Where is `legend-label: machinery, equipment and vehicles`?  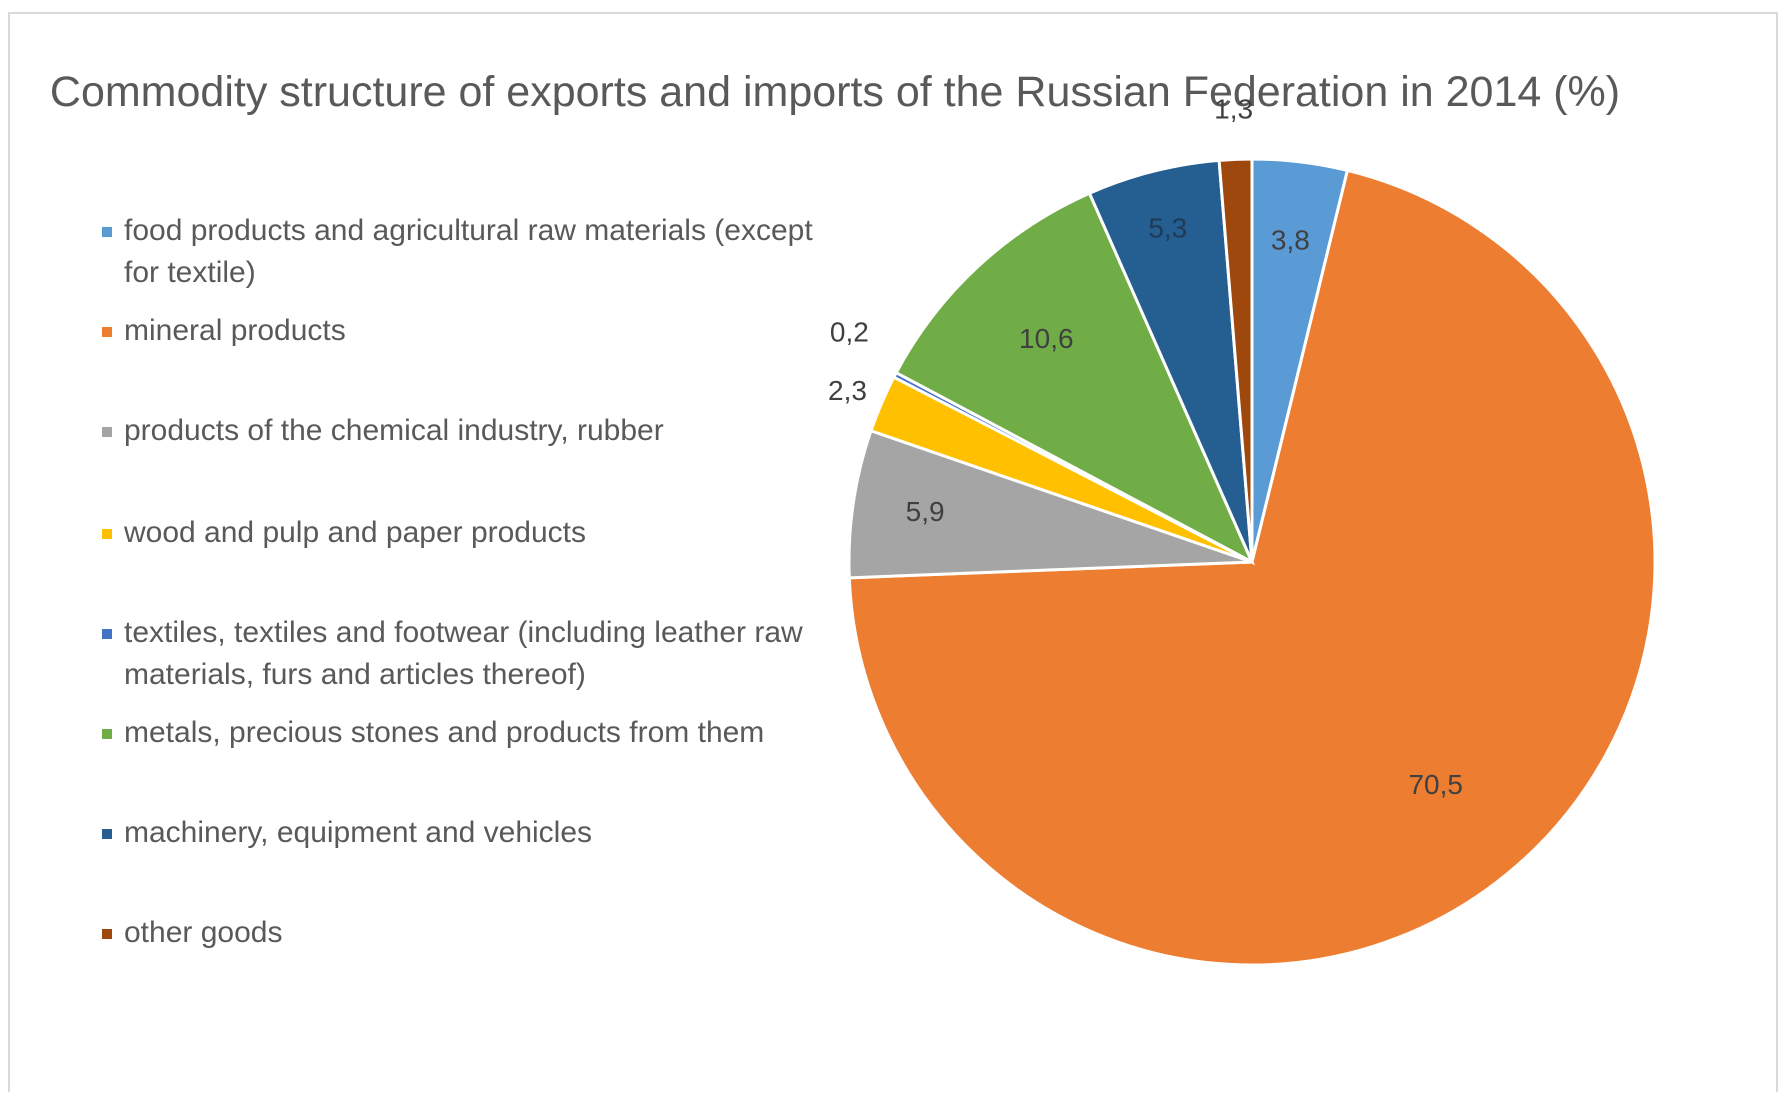 legend-label: machinery, equipment and vehicles is located at coordinates (358, 832).